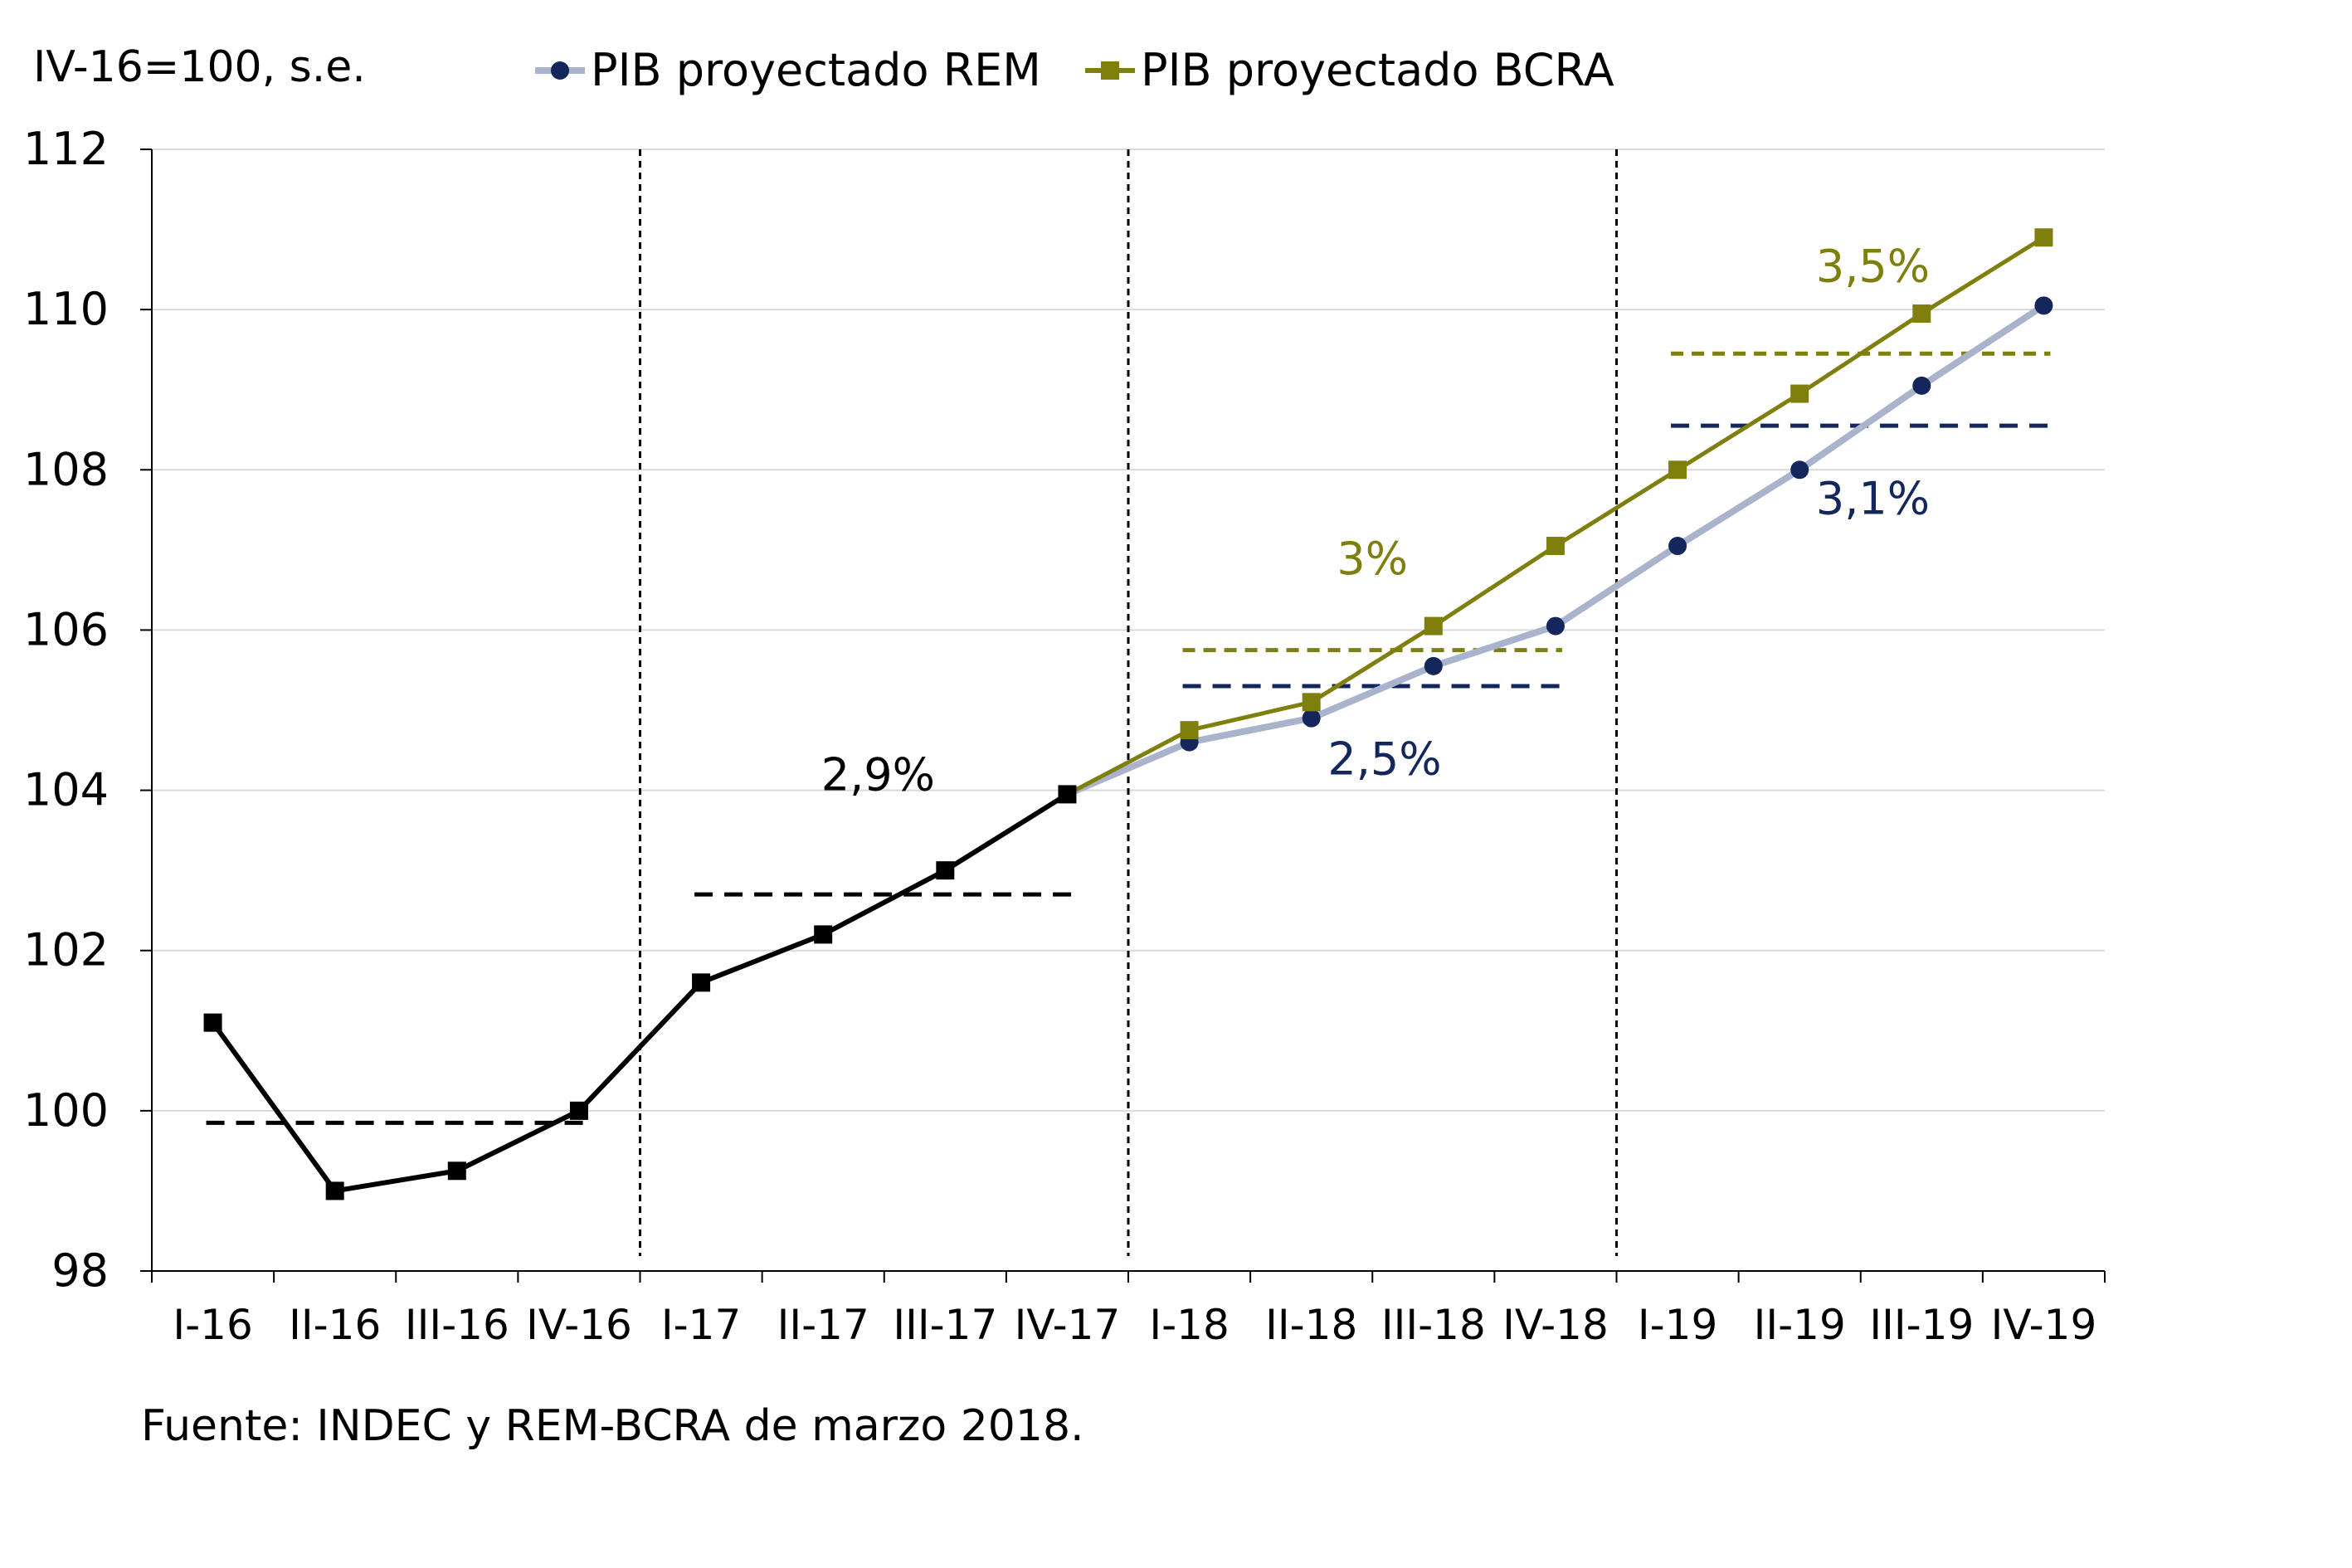 The height and width of the screenshot is (1568, 2352). Describe the element at coordinates (457, 1325) in the screenshot. I see `x-tick-label: III-16` at that location.